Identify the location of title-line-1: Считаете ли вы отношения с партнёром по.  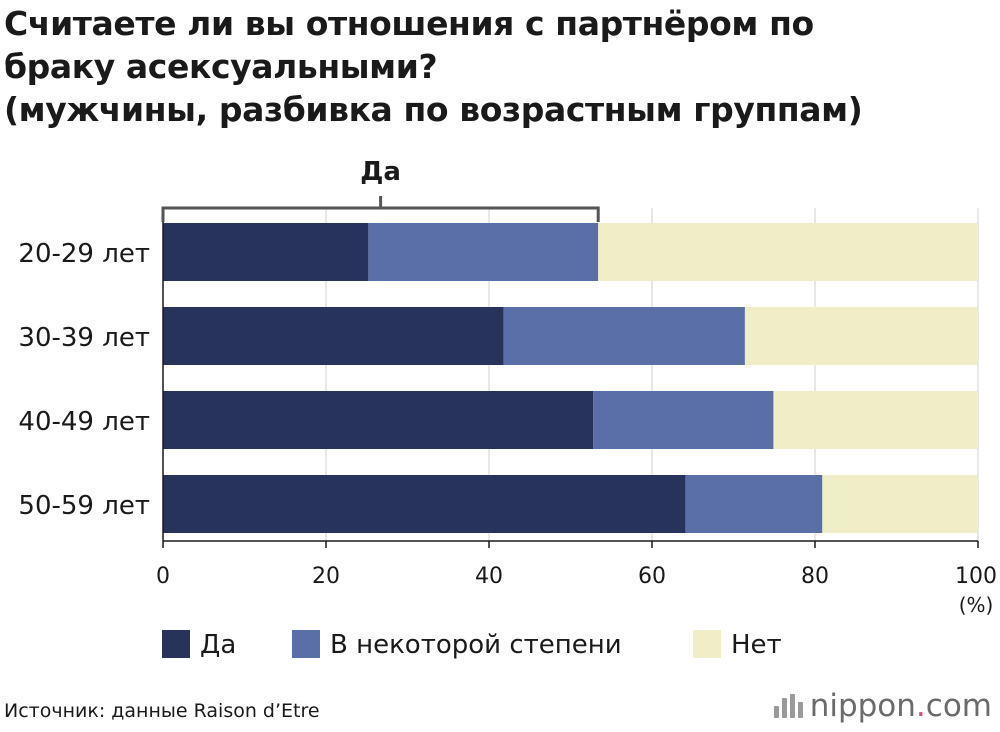
(409, 23).